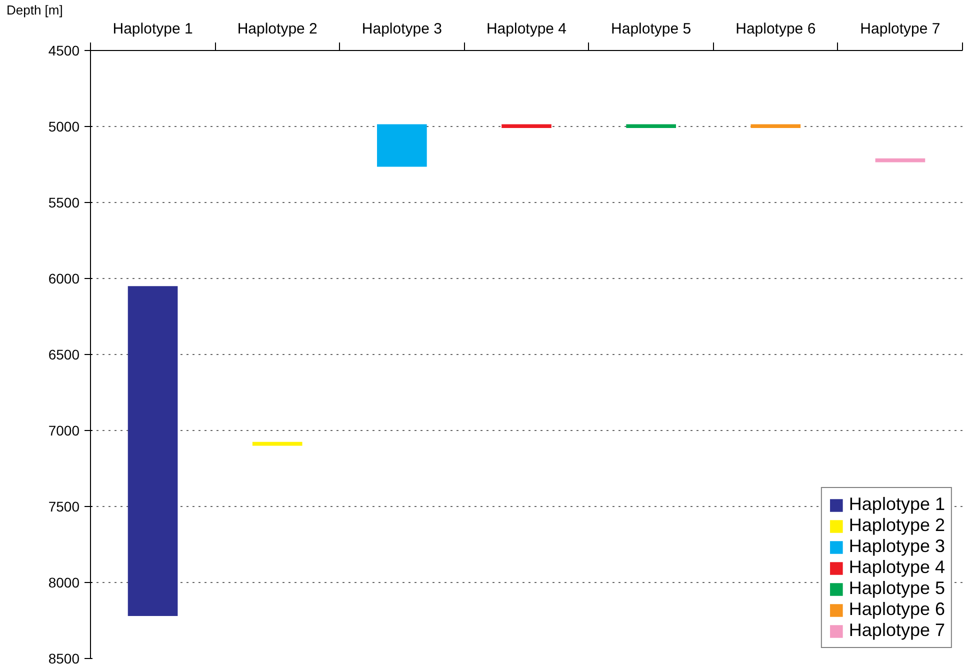  Describe the element at coordinates (64, 202) in the screenshot. I see `y-tick-label: 5500` at that location.